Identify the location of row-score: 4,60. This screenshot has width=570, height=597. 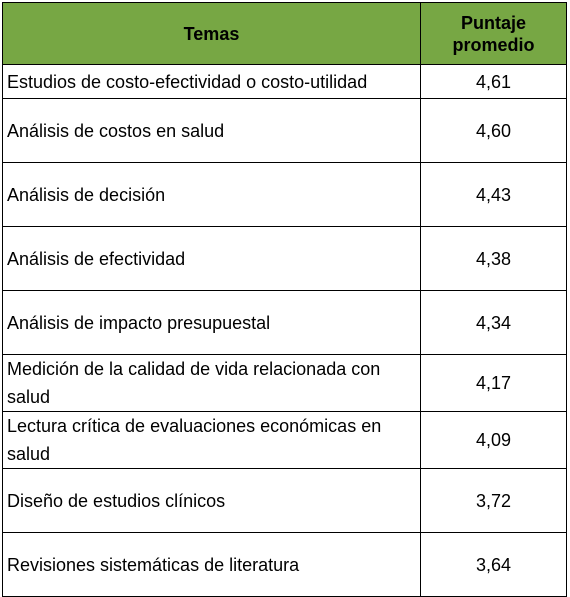
(493, 130).